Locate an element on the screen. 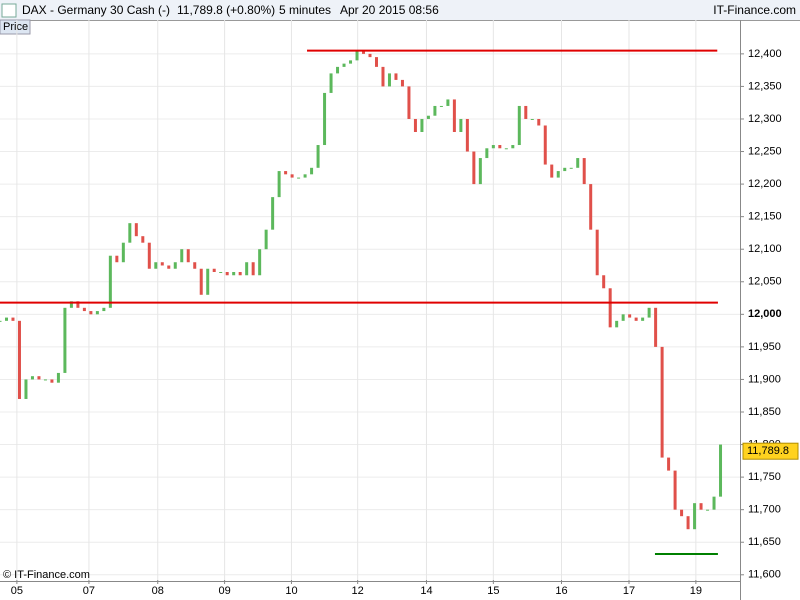 This screenshot has width=800, height=600. x-tick-label: 17 is located at coordinates (629, 591).